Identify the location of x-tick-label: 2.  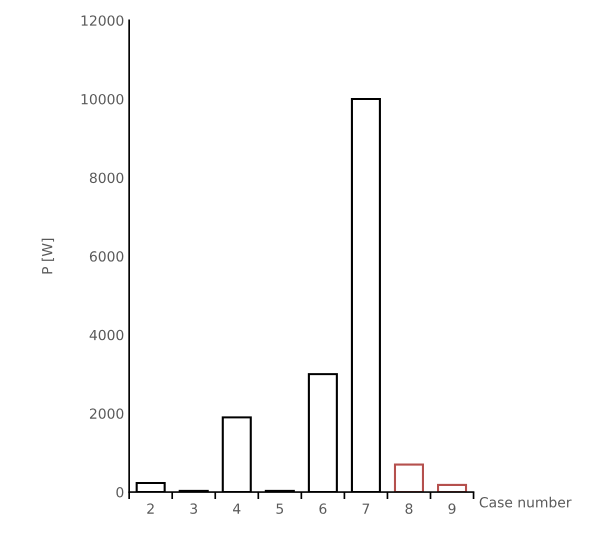
(150, 508).